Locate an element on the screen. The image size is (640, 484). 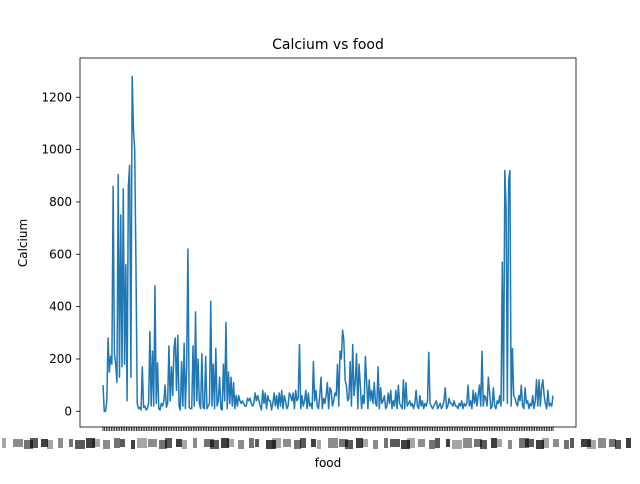
x-axis is located at coordinates (316, 438).